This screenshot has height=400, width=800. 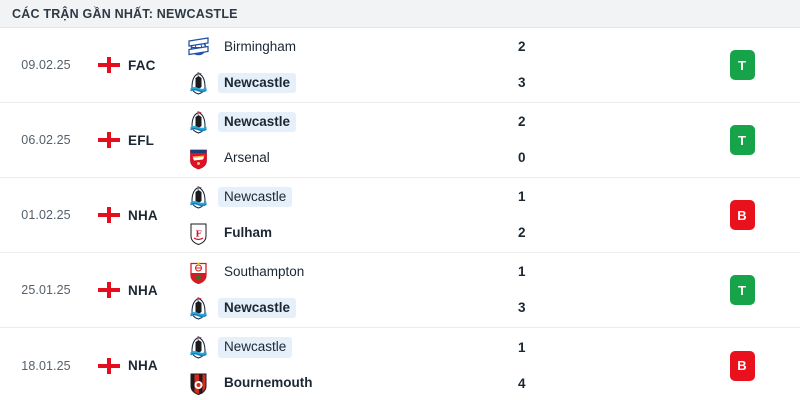 What do you see at coordinates (260, 46) in the screenshot?
I see `home-team-name: Birmingham` at bounding box center [260, 46].